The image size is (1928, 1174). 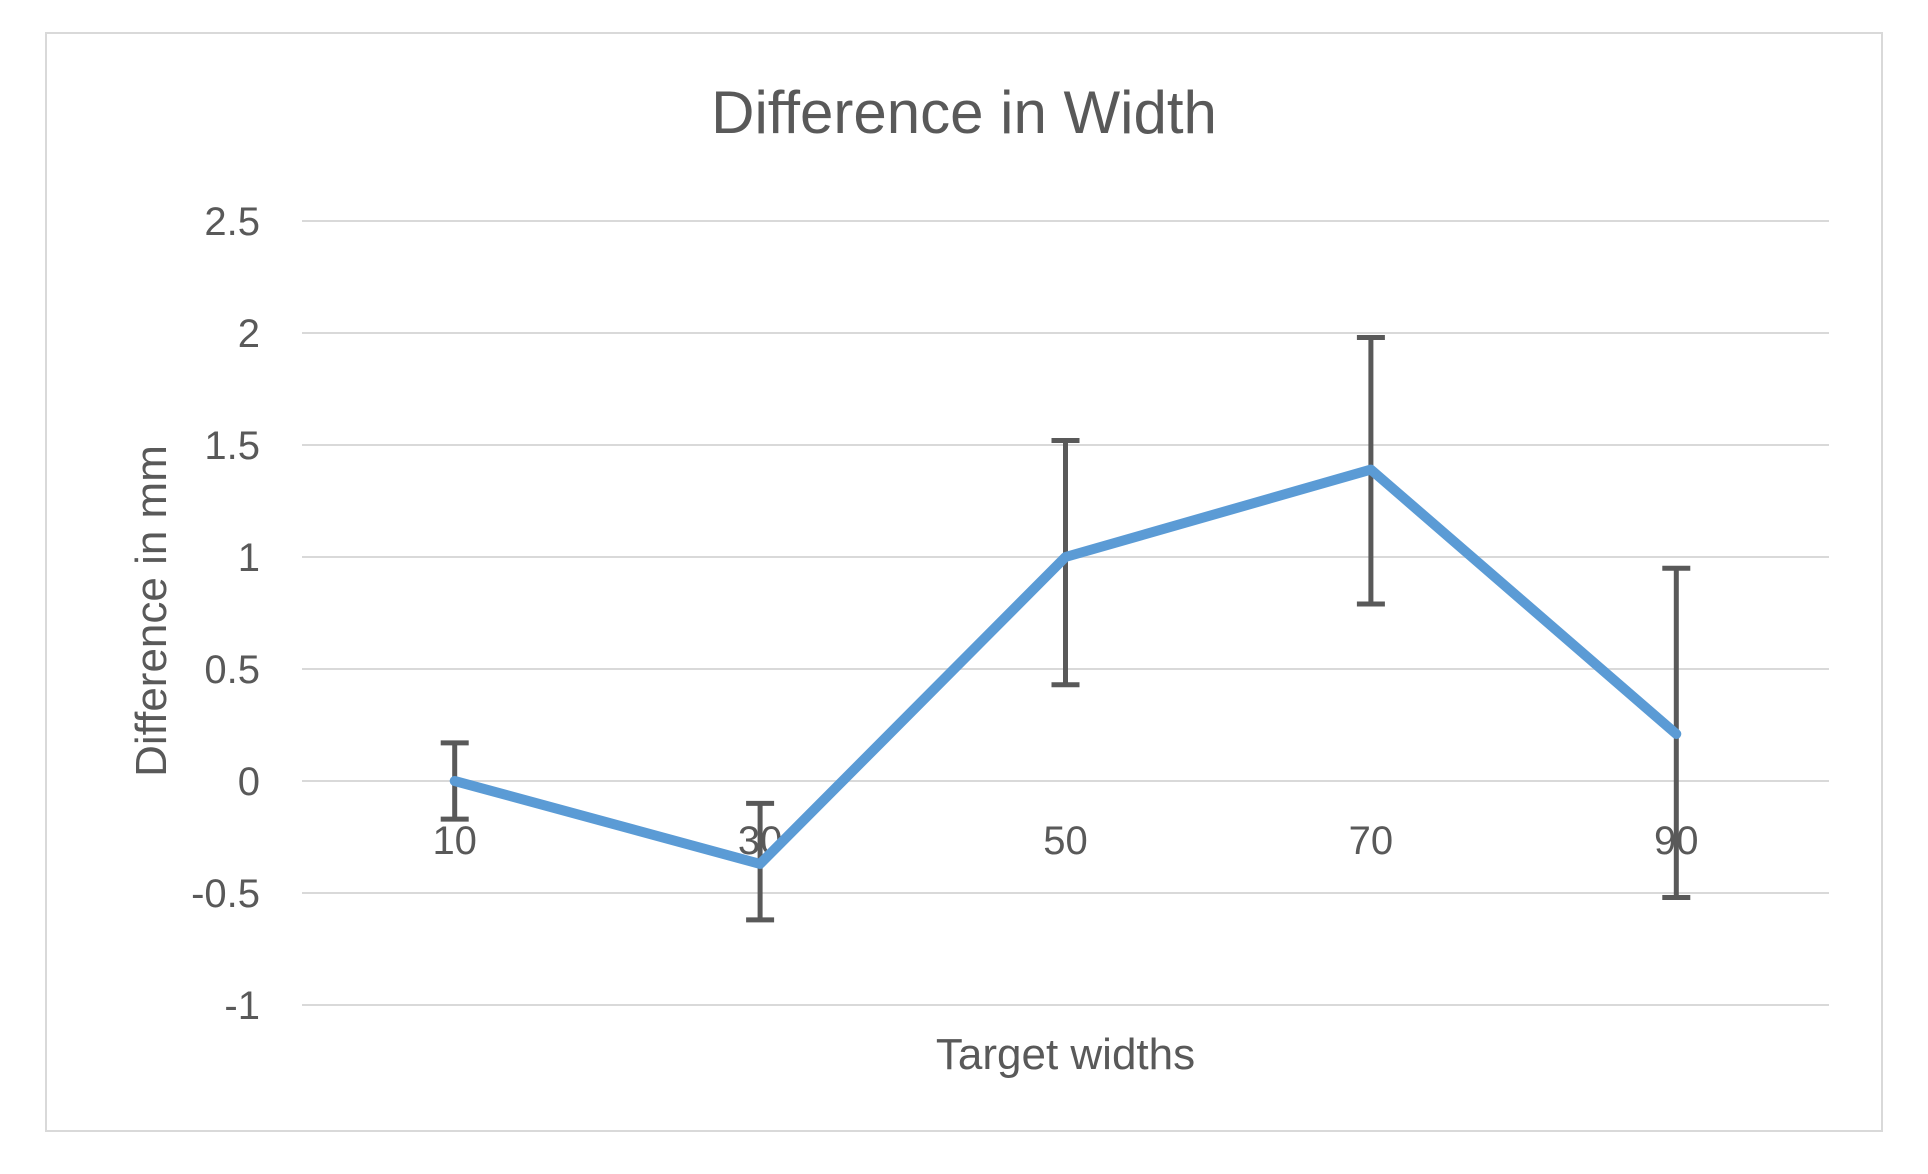 I want to click on y-tick-label: 2, so click(x=249, y=334).